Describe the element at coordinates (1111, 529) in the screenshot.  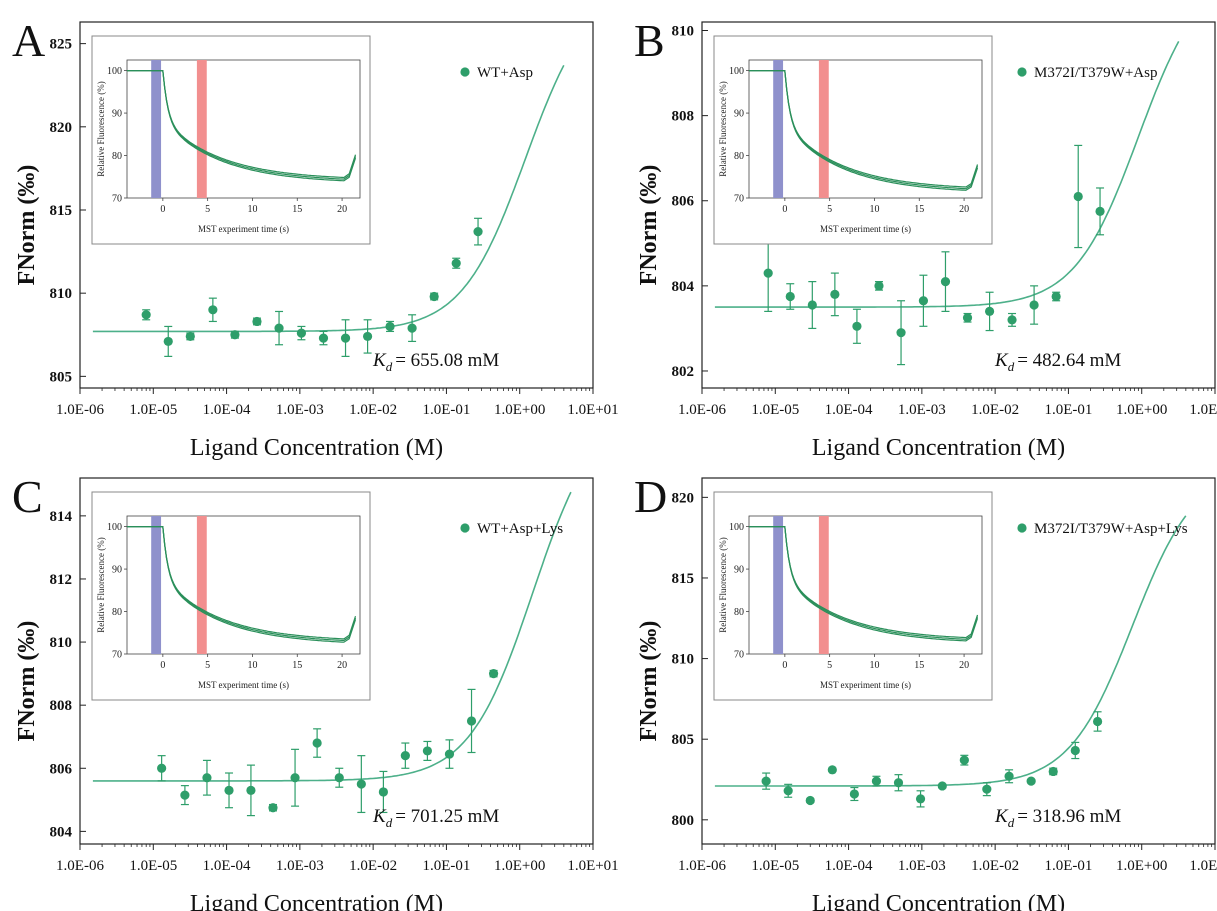
I see `legend-label: M372I/T379W+Asp+Lys` at that location.